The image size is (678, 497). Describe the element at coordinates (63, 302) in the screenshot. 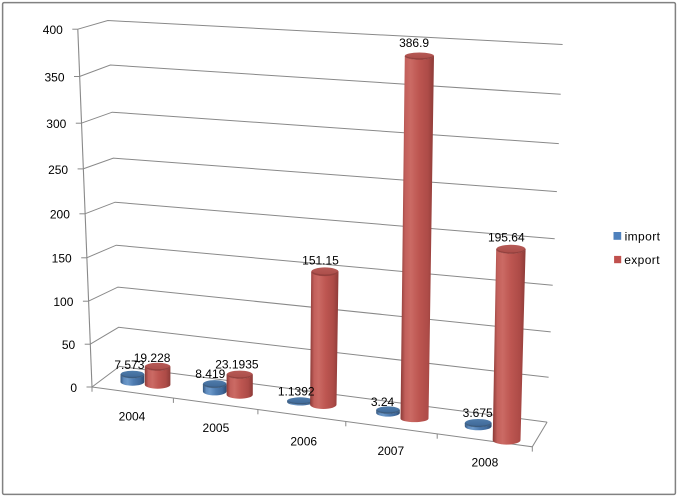

I see `svg-text: 100` at that location.